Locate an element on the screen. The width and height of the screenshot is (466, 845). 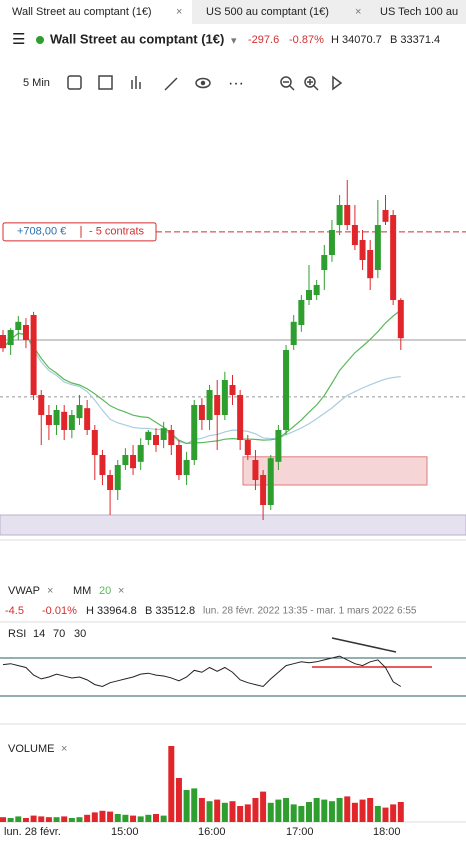
more-icon: ··· is located at coordinates (236, 83).